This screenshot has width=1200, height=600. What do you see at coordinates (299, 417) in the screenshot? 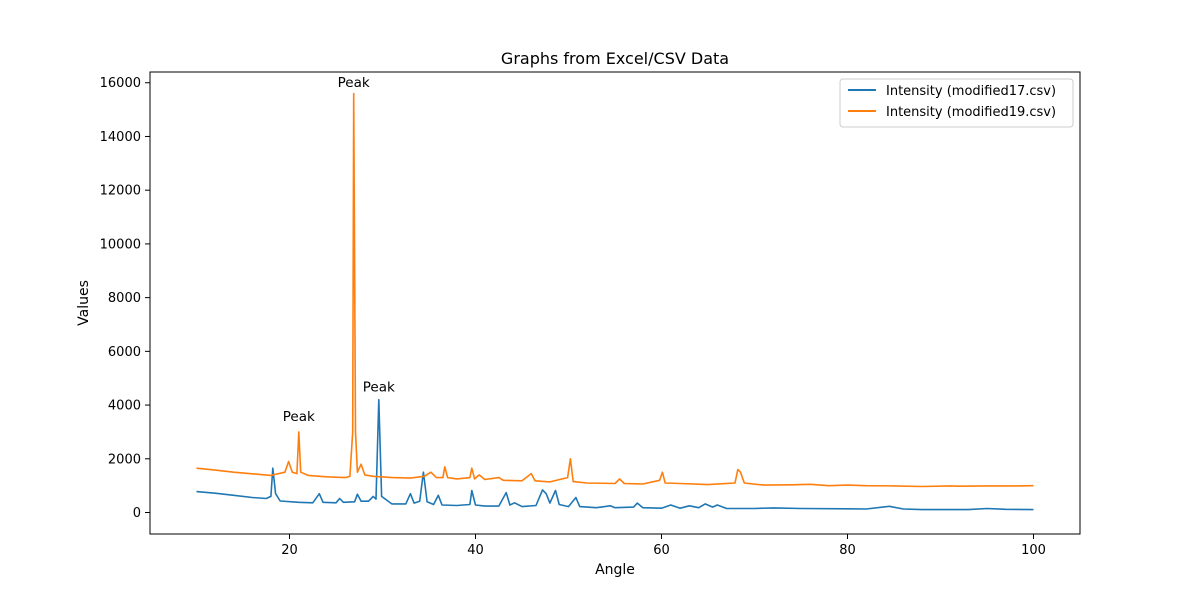
I see `peak-annotation-0: Peak` at bounding box center [299, 417].